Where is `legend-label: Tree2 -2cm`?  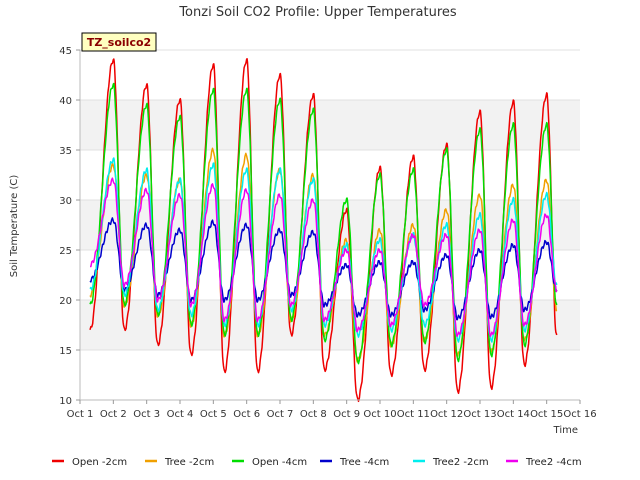
legend-label: Tree2 -2cm is located at coordinates (460, 462).